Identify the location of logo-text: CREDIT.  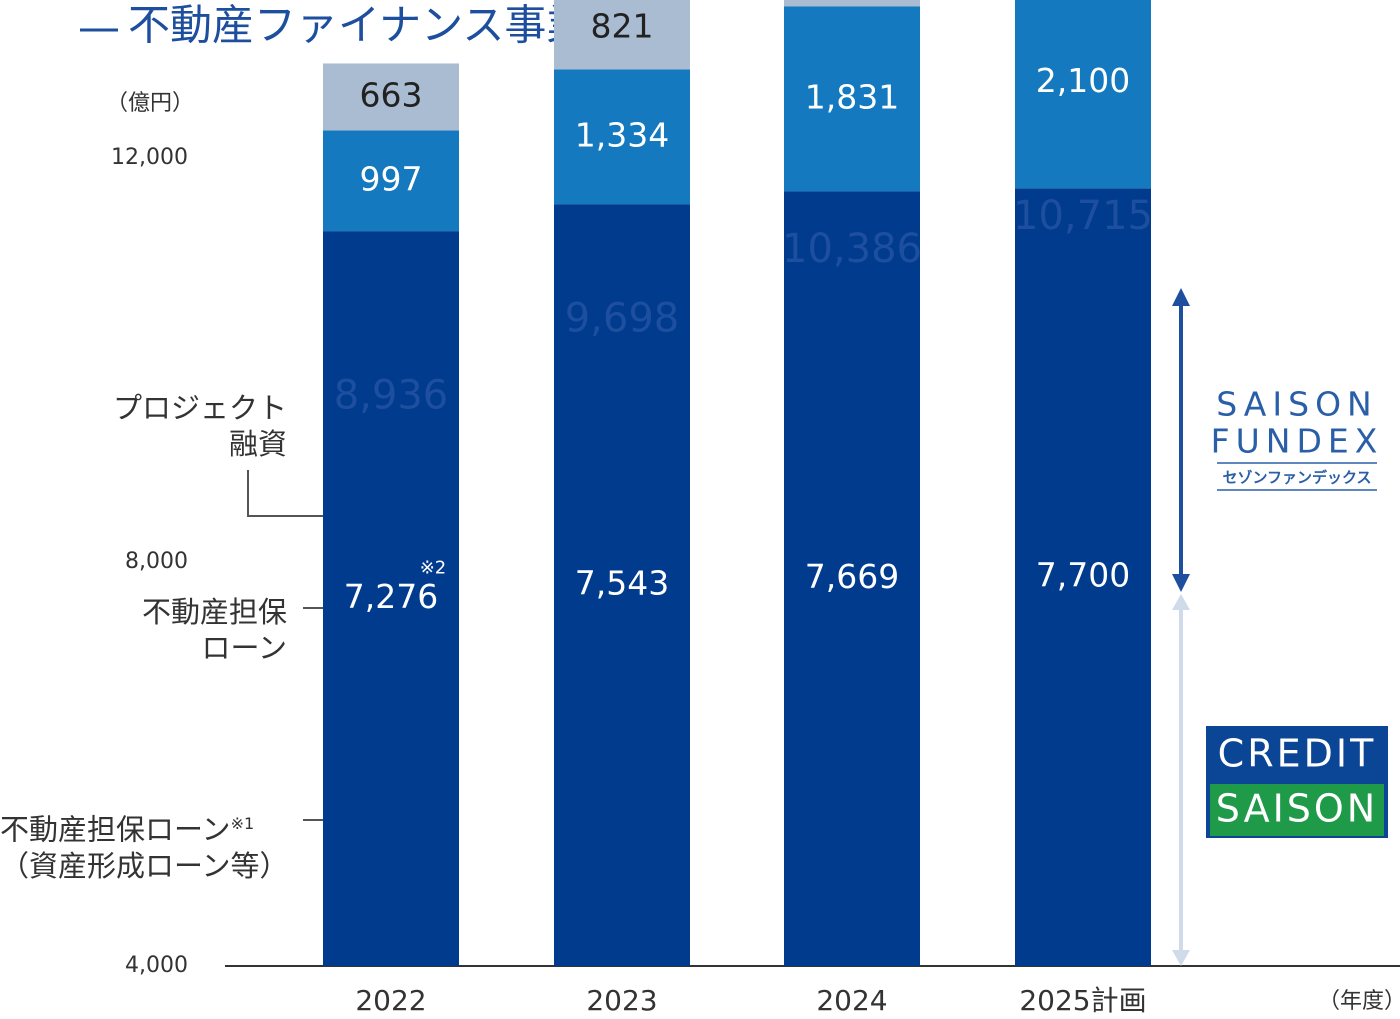
(1297, 754).